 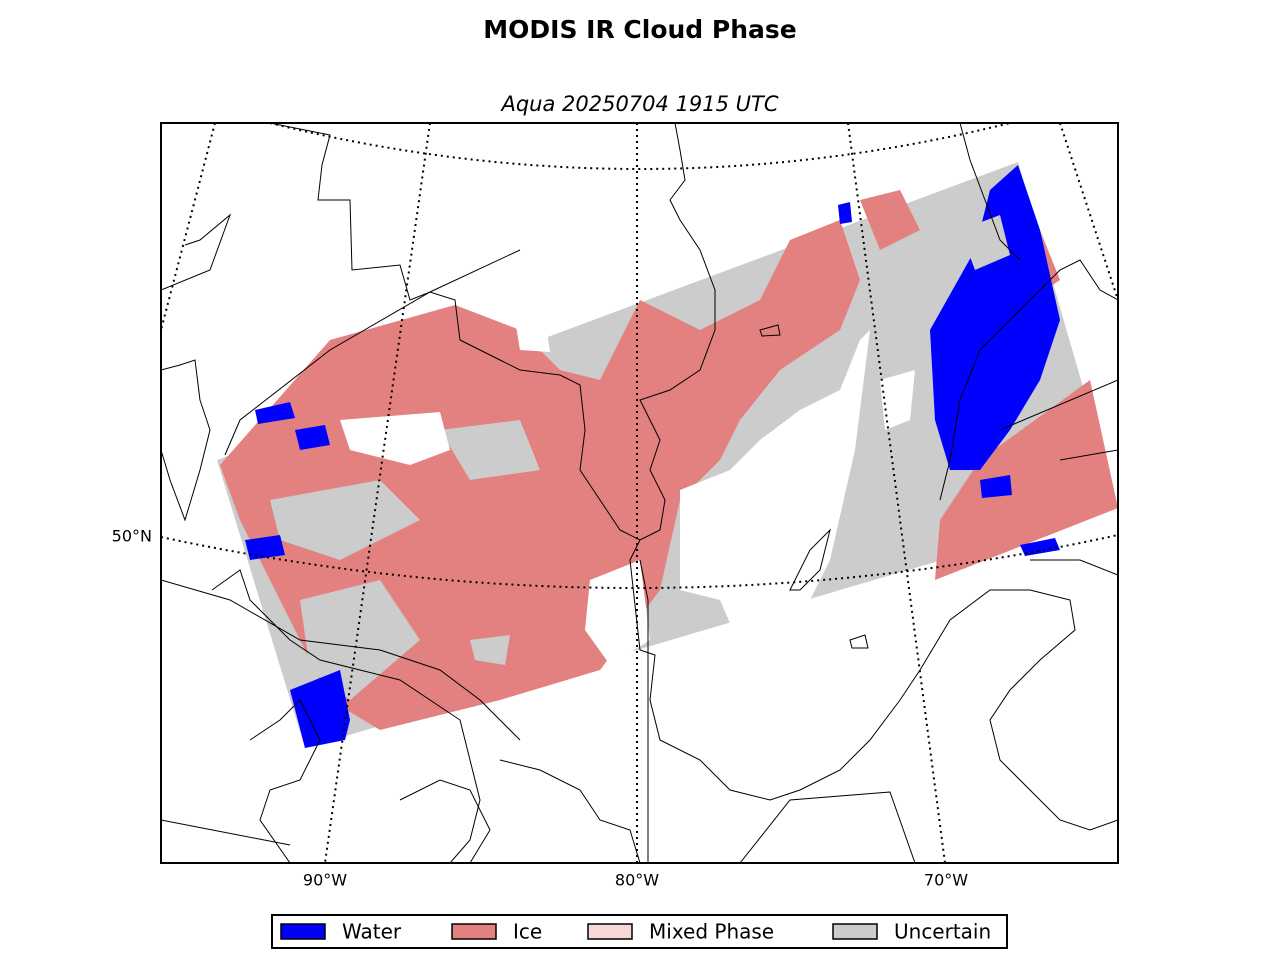 I want to click on legend-label: Mixed Phase, so click(x=711, y=932).